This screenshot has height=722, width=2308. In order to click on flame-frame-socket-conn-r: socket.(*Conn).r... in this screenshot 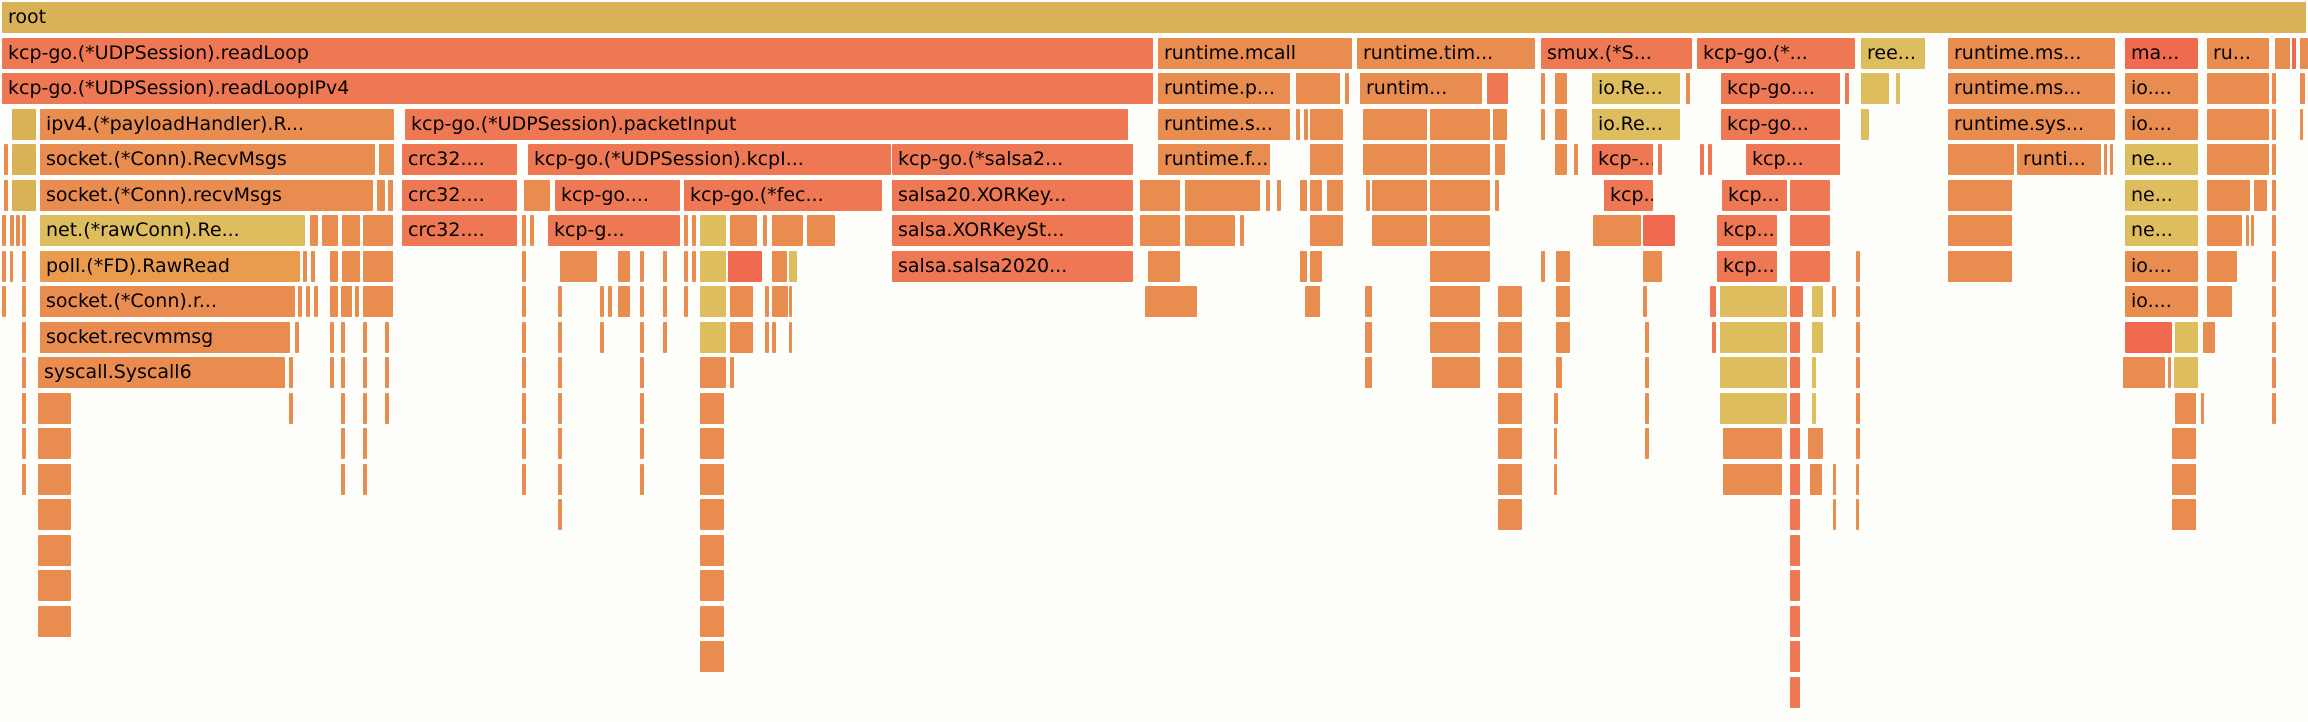, I will do `click(167, 301)`.